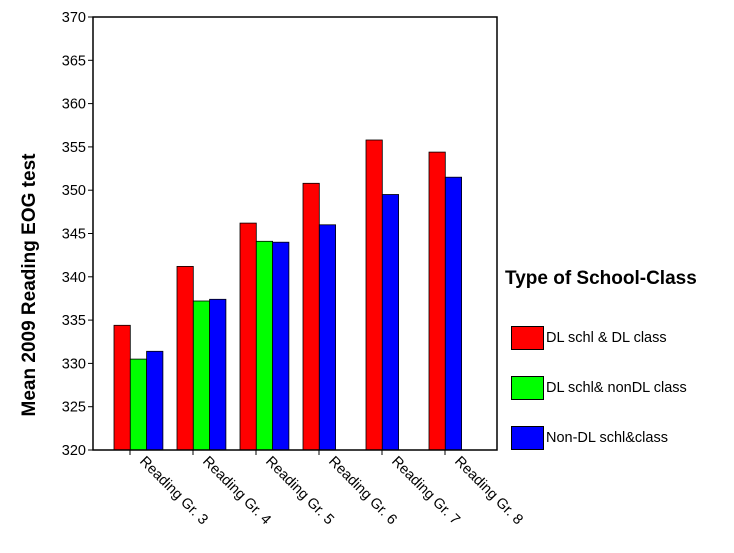 The height and width of the screenshot is (553, 734). Describe the element at coordinates (527, 388) in the screenshot. I see `legend-swatch-green` at that location.